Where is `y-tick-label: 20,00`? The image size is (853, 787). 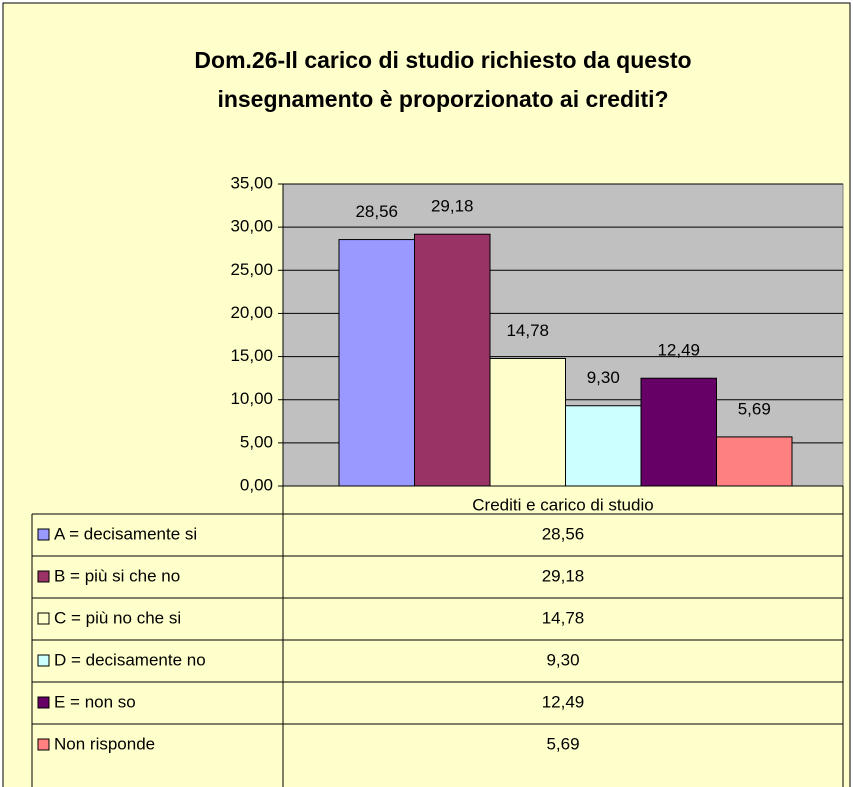
y-tick-label: 20,00 is located at coordinates (251, 312).